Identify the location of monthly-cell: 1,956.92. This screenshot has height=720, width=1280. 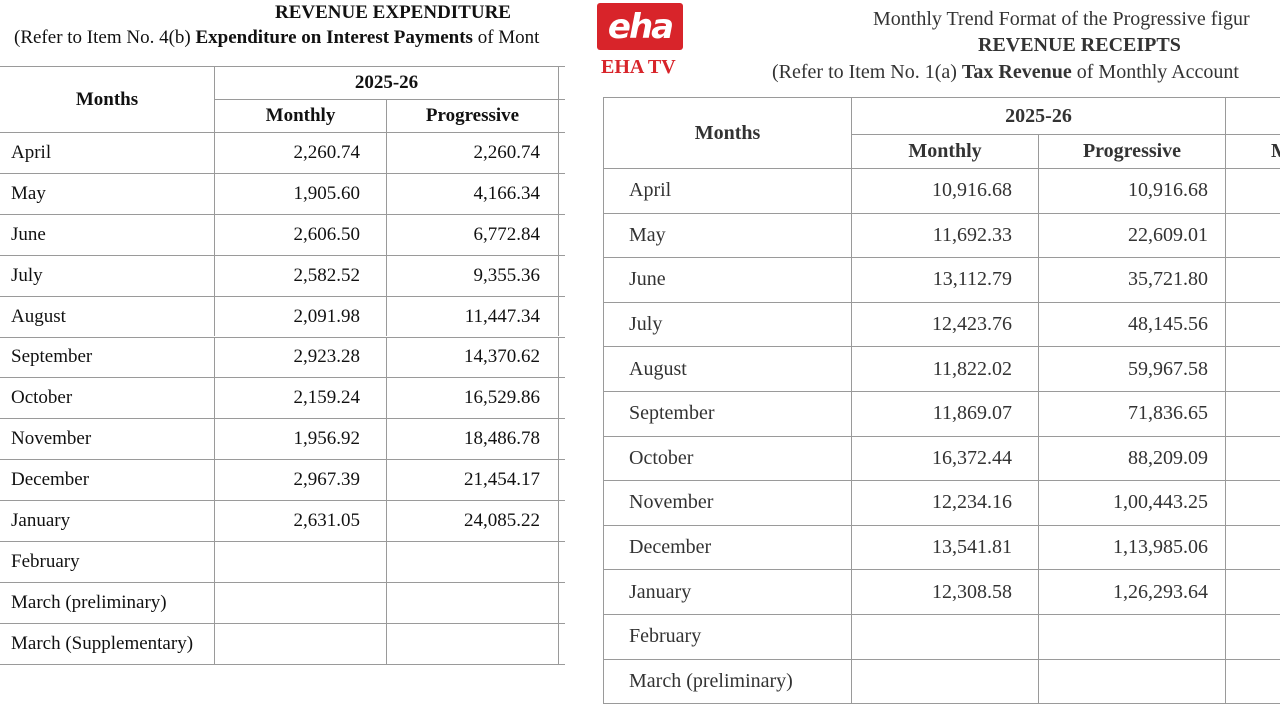
(300, 439).